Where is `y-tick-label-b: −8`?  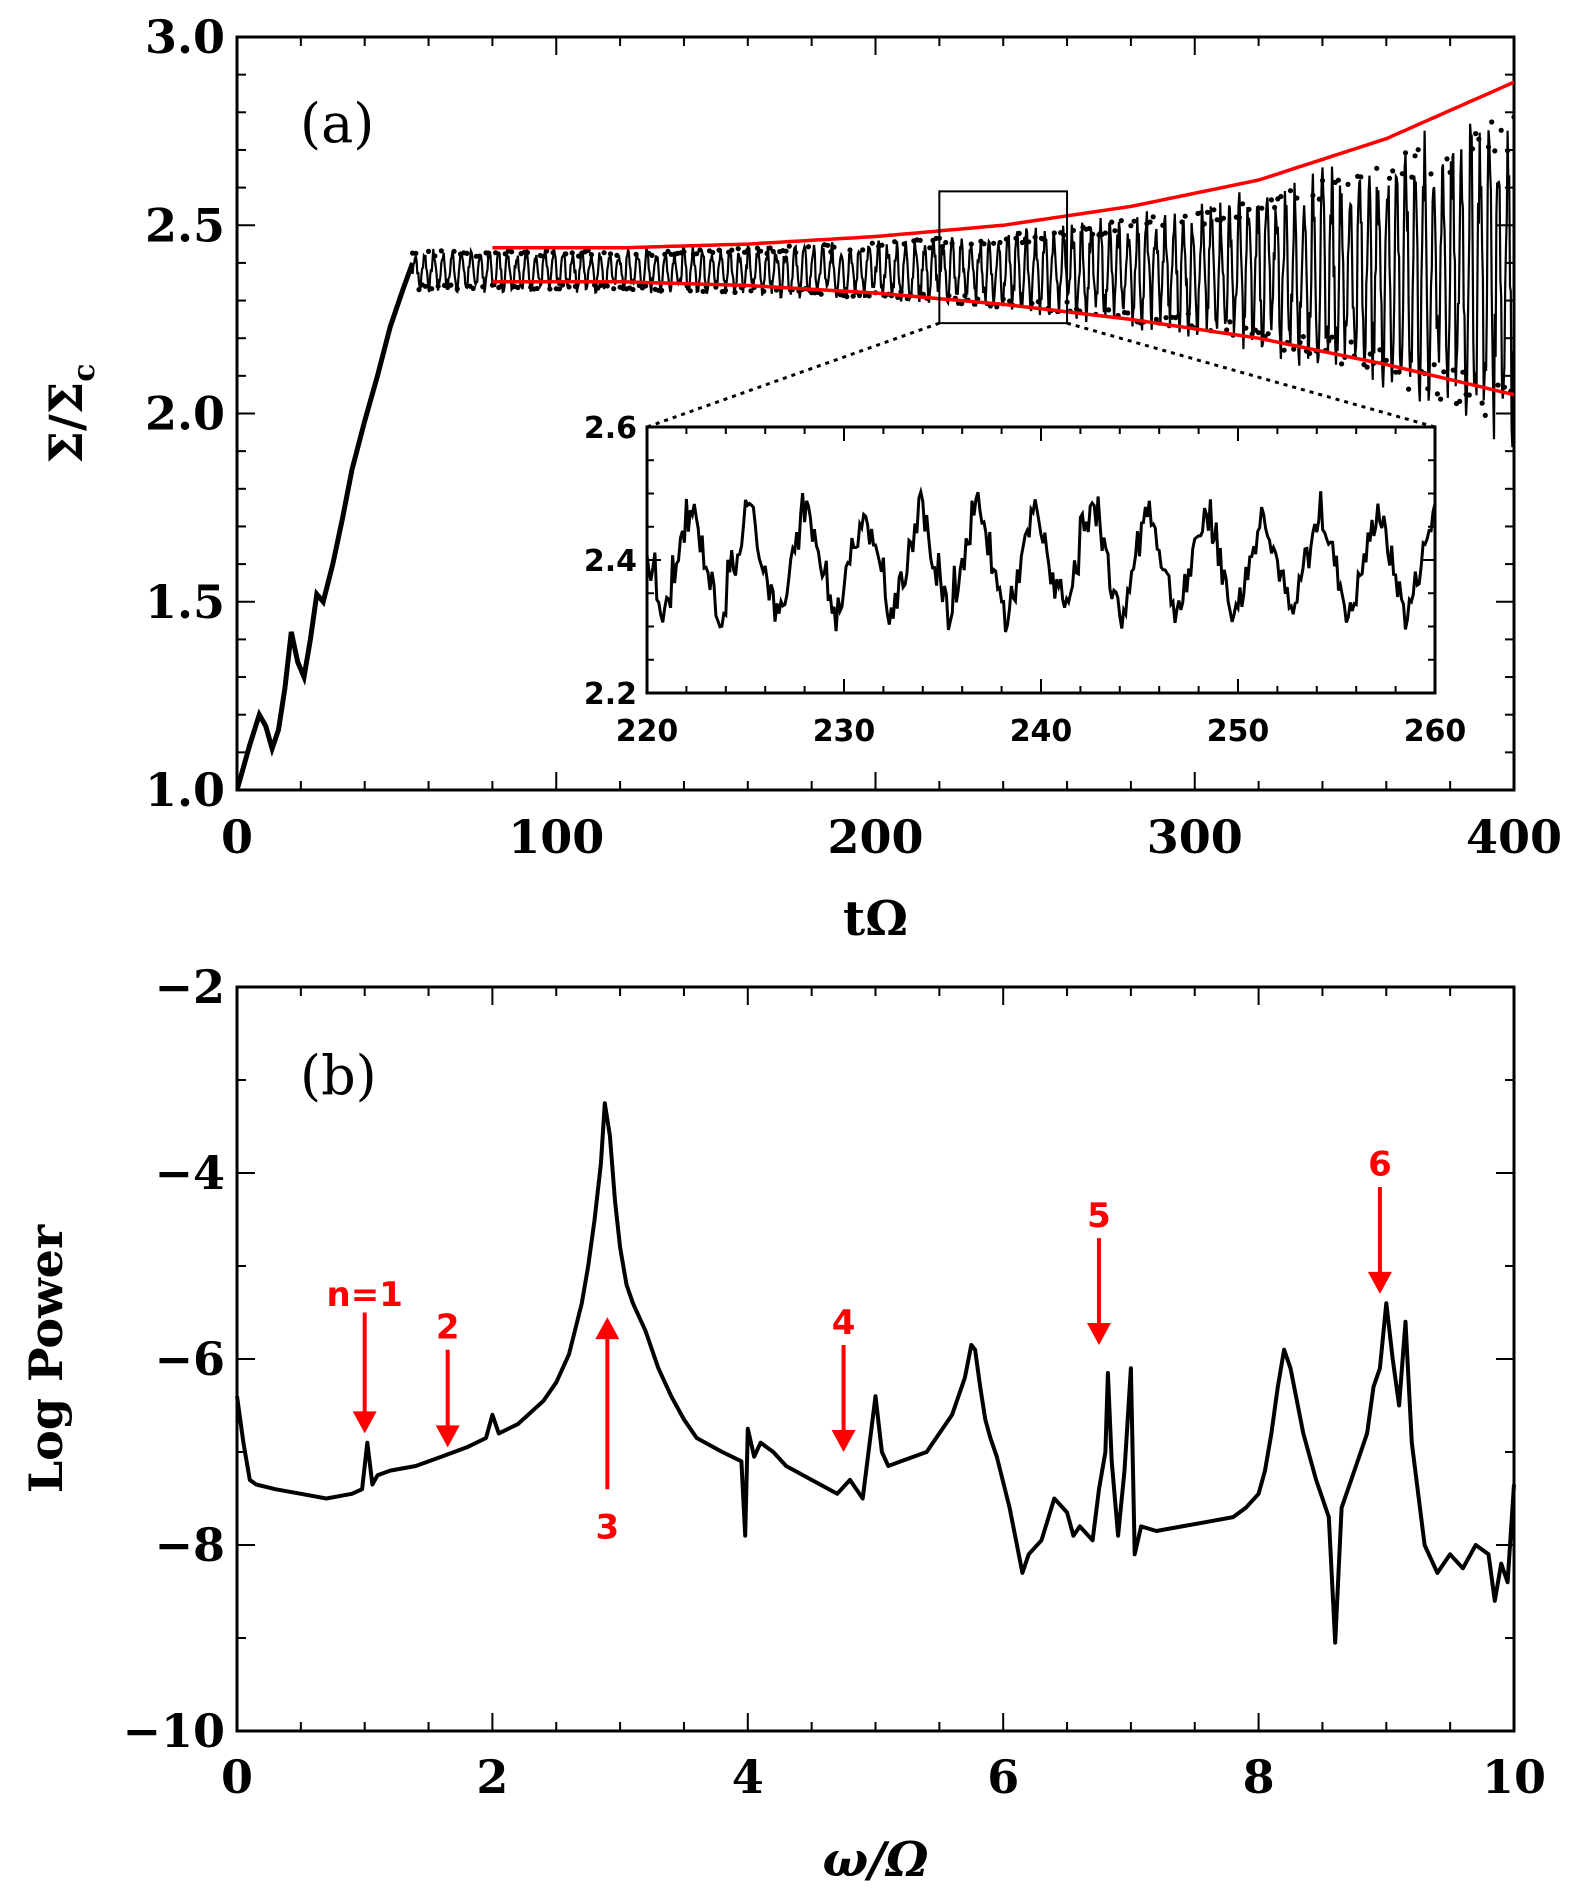 y-tick-label-b: −8 is located at coordinates (189, 1545).